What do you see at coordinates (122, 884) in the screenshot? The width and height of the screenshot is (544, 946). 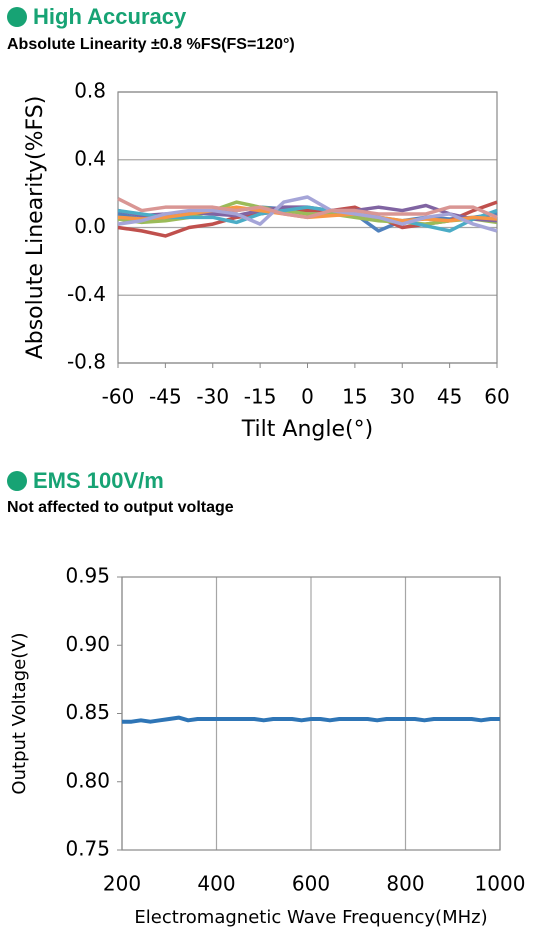 I see `x-tick-label: 200` at bounding box center [122, 884].